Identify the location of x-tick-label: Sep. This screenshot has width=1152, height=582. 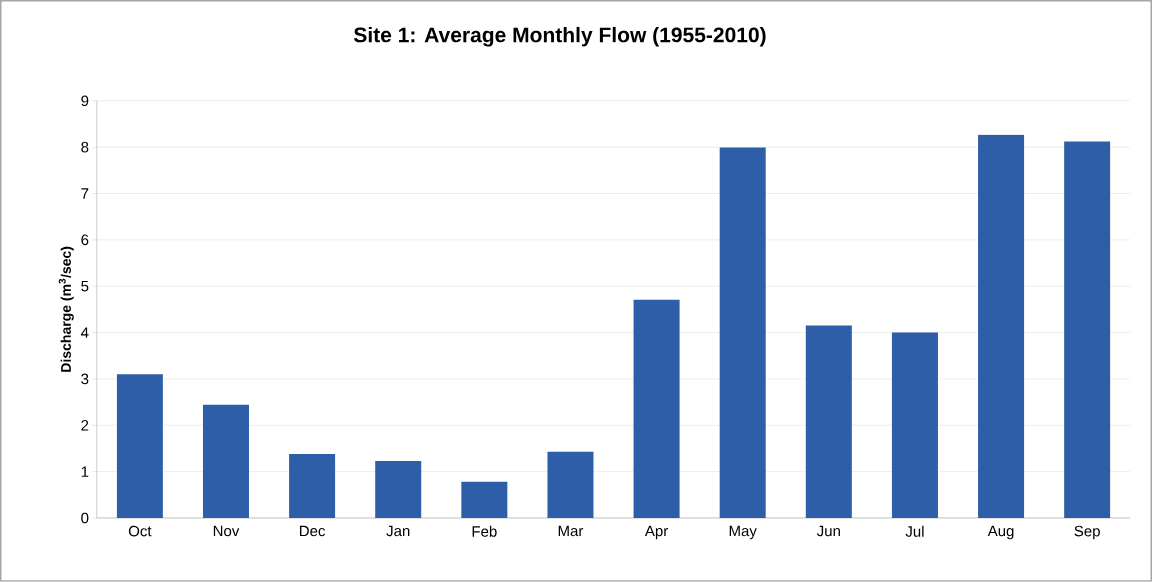
(1087, 532).